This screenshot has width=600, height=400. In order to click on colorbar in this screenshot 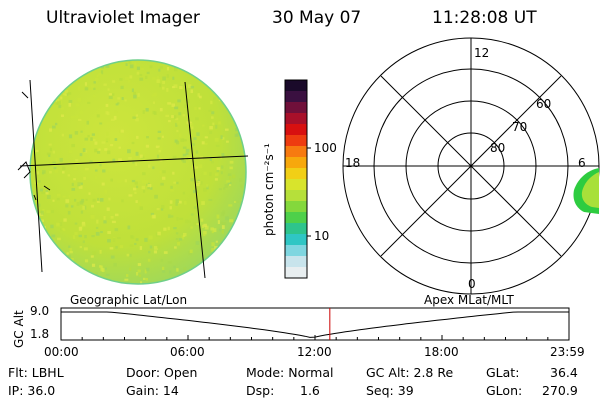, I will do `click(297, 179)`.